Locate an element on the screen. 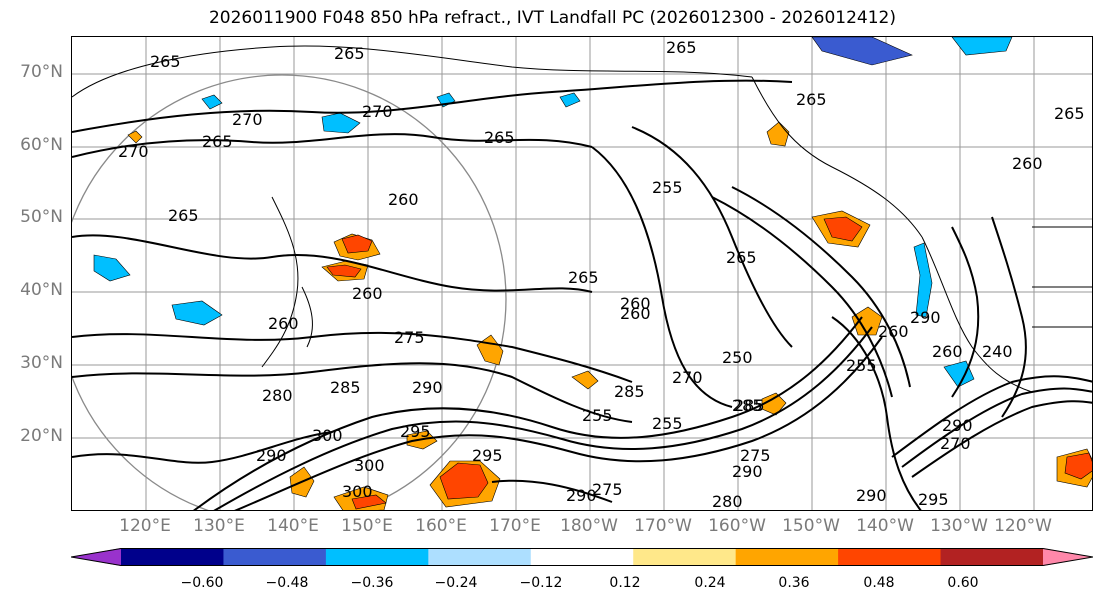 The width and height of the screenshot is (1105, 604). lon-label-120w: 120°W is located at coordinates (1023, 526).